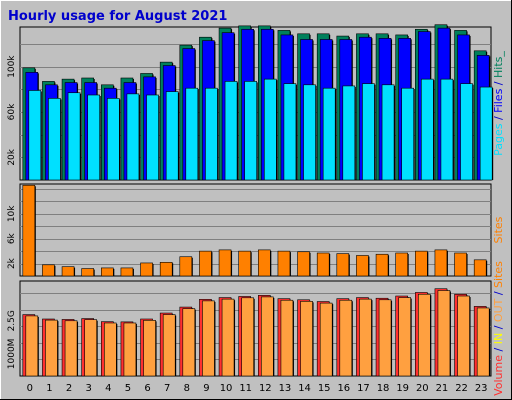 The image size is (512, 400). Describe the element at coordinates (12, 111) in the screenshot. I see `y-tick-label: 60k` at that location.